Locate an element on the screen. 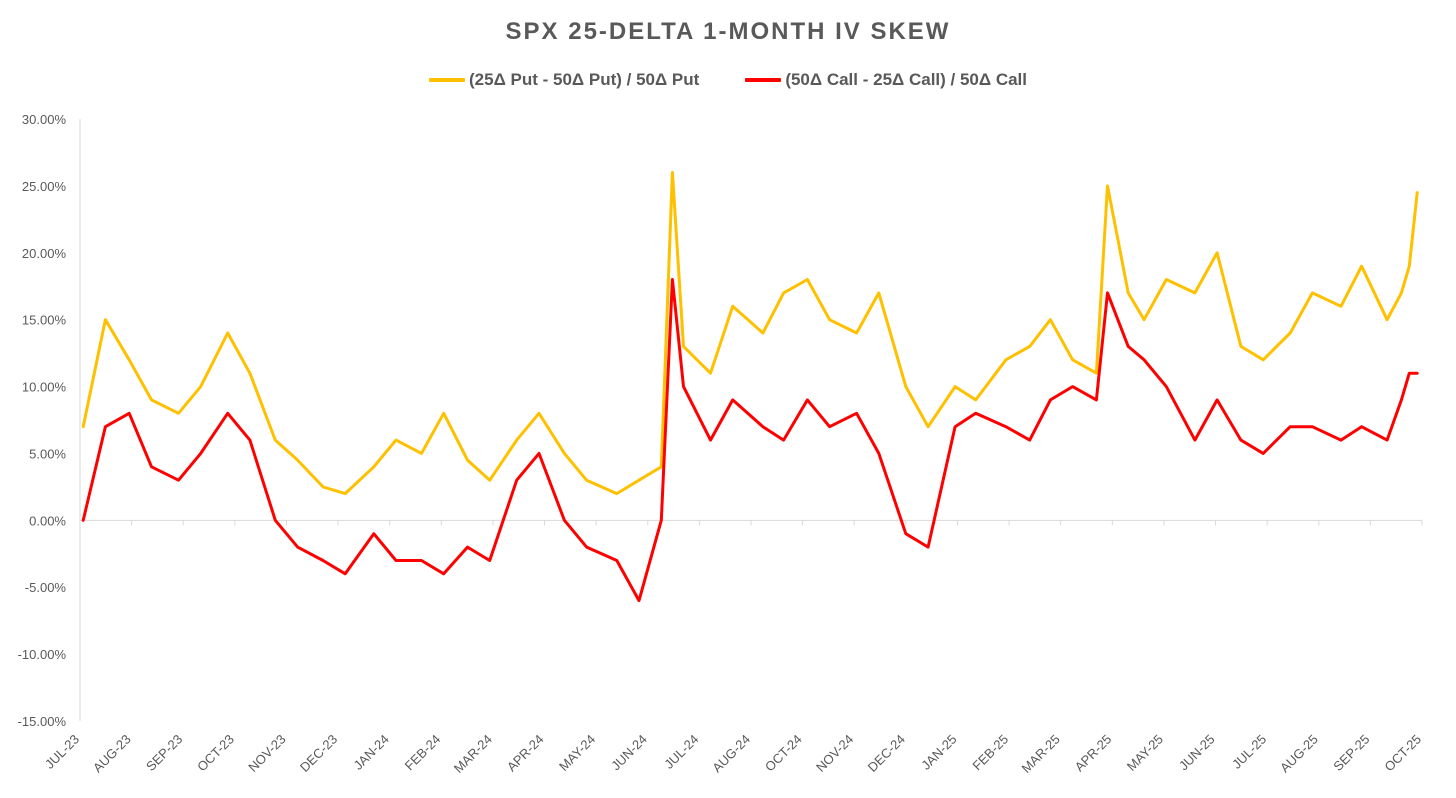  x-tick-label: JUN-25 is located at coordinates (1197, 753).